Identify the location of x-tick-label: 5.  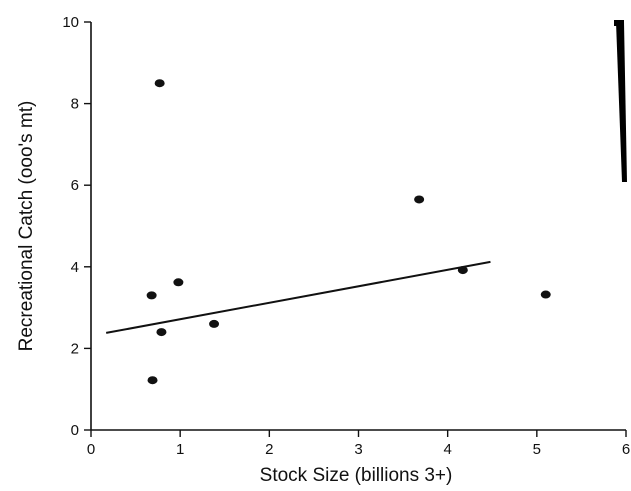
(537, 449).